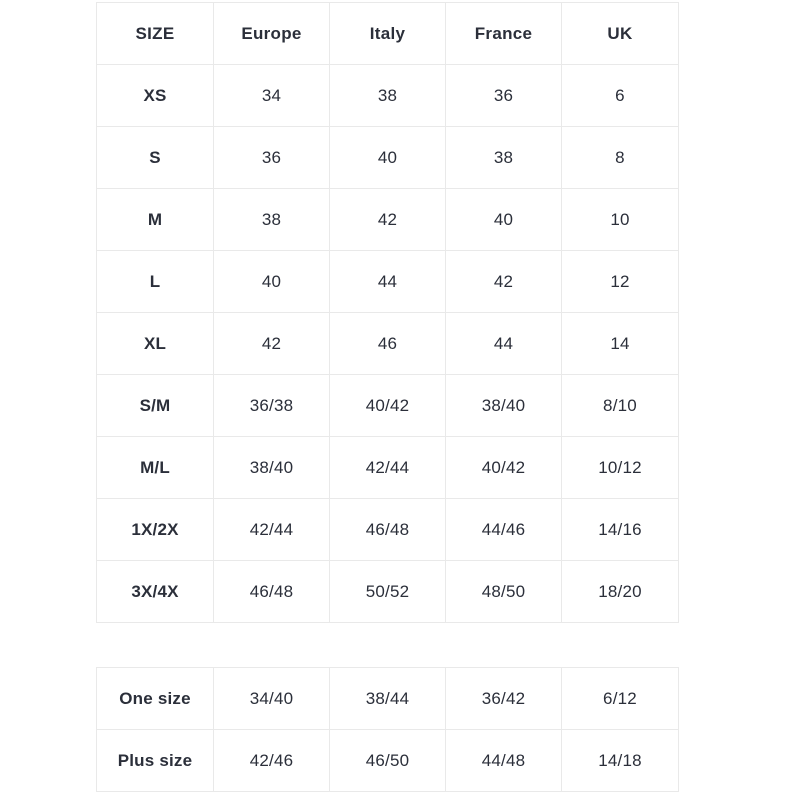 The height and width of the screenshot is (800, 800). What do you see at coordinates (155, 281) in the screenshot?
I see `row-size-label: L` at bounding box center [155, 281].